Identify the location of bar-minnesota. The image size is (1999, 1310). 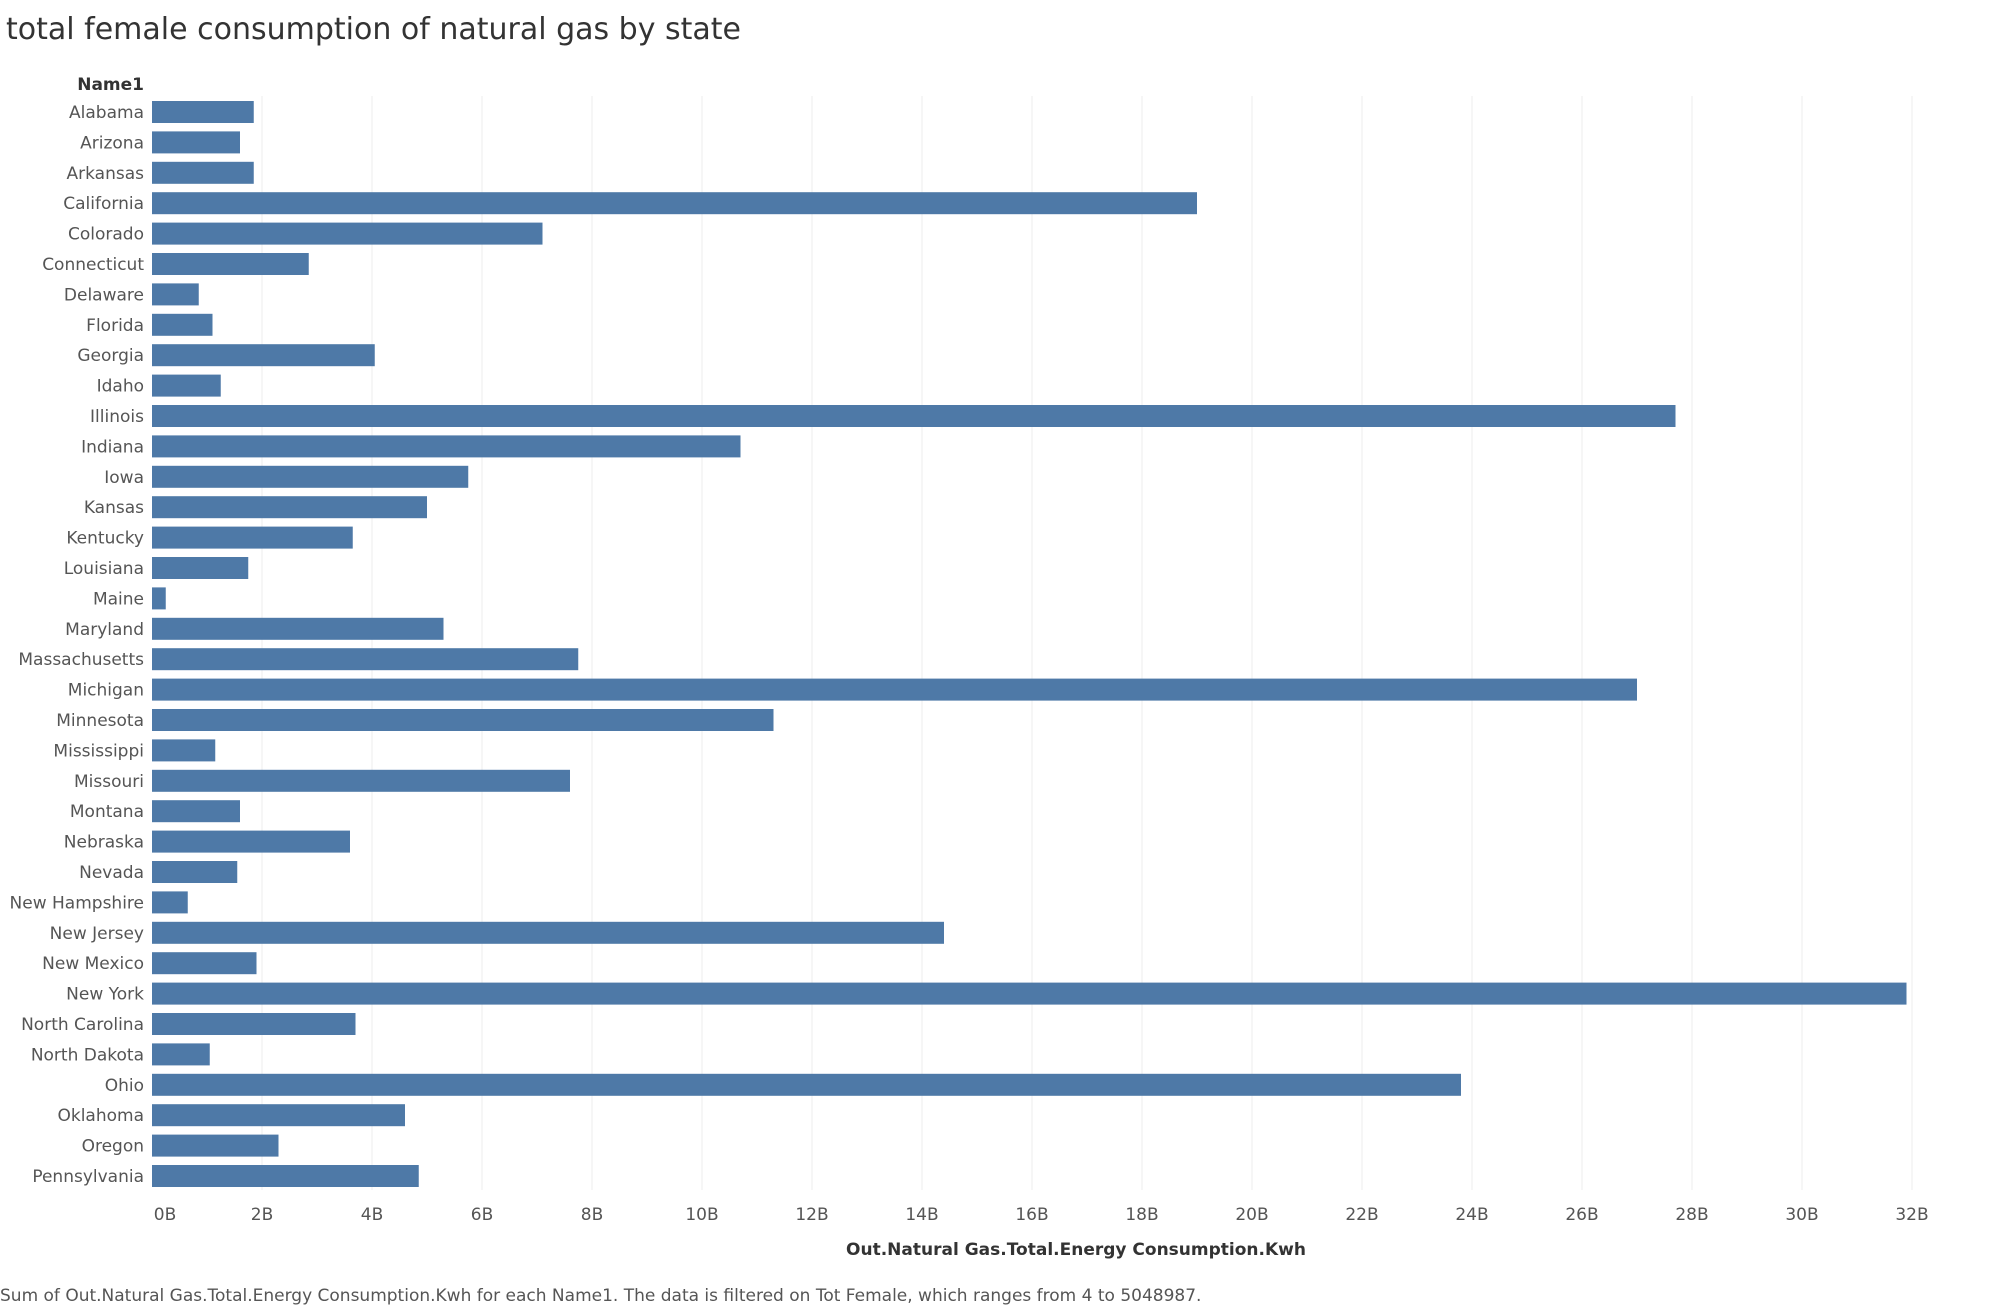
(463, 720).